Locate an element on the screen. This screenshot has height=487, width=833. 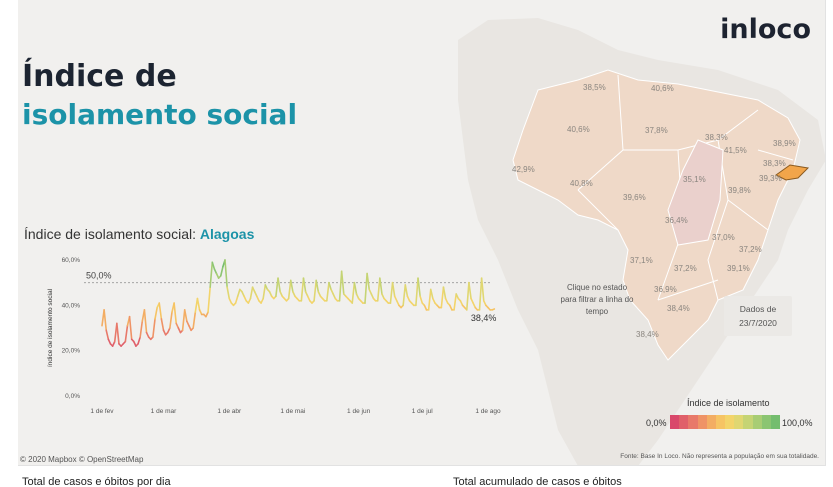
state-value-label: 37,2% is located at coordinates (750, 249).